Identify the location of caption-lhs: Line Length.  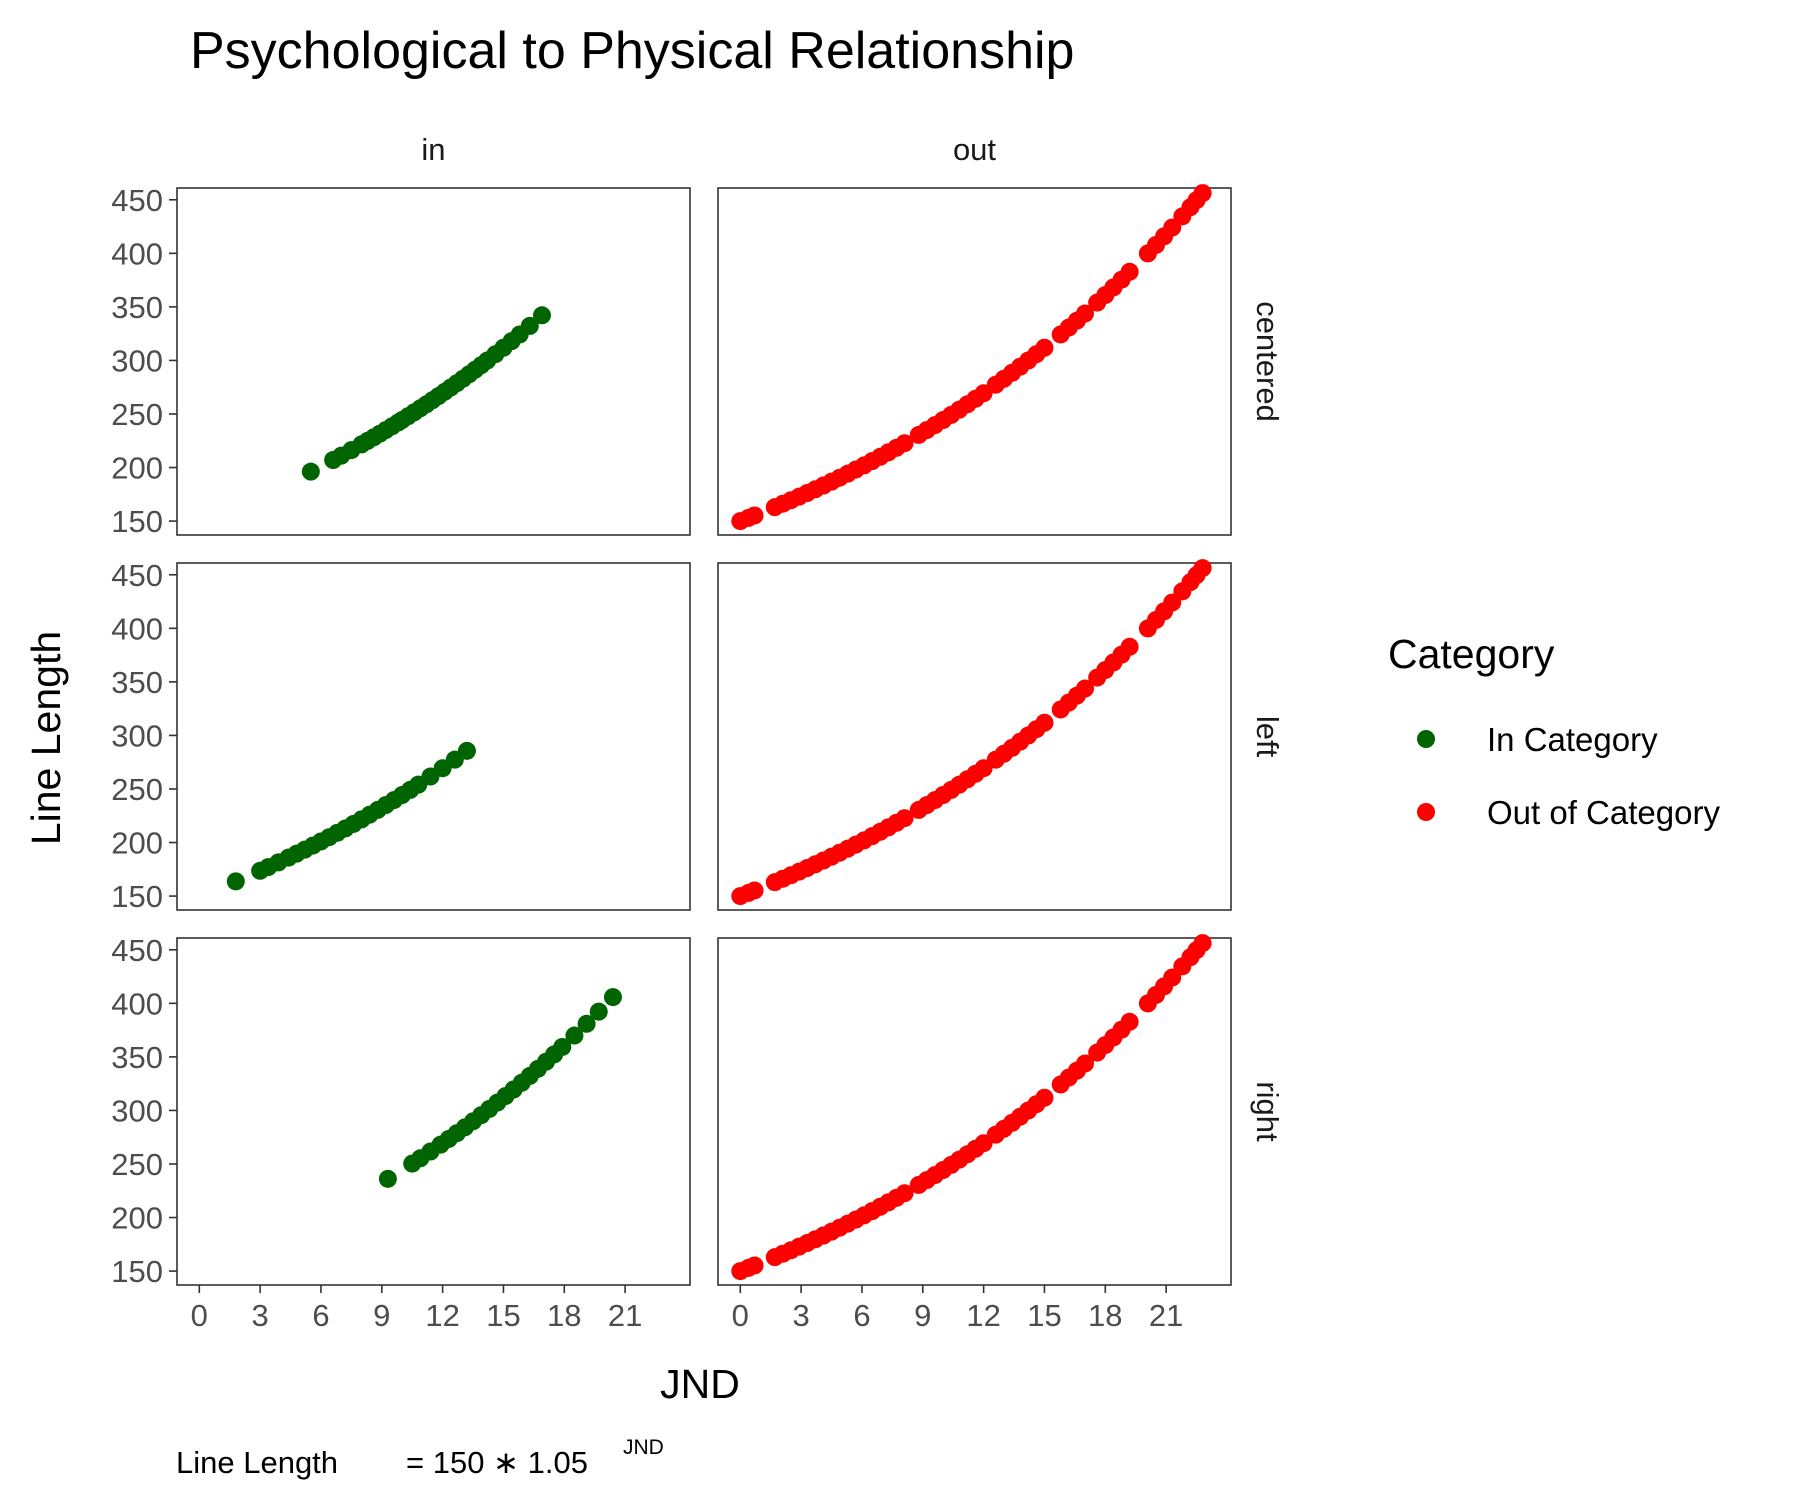
(257, 1462).